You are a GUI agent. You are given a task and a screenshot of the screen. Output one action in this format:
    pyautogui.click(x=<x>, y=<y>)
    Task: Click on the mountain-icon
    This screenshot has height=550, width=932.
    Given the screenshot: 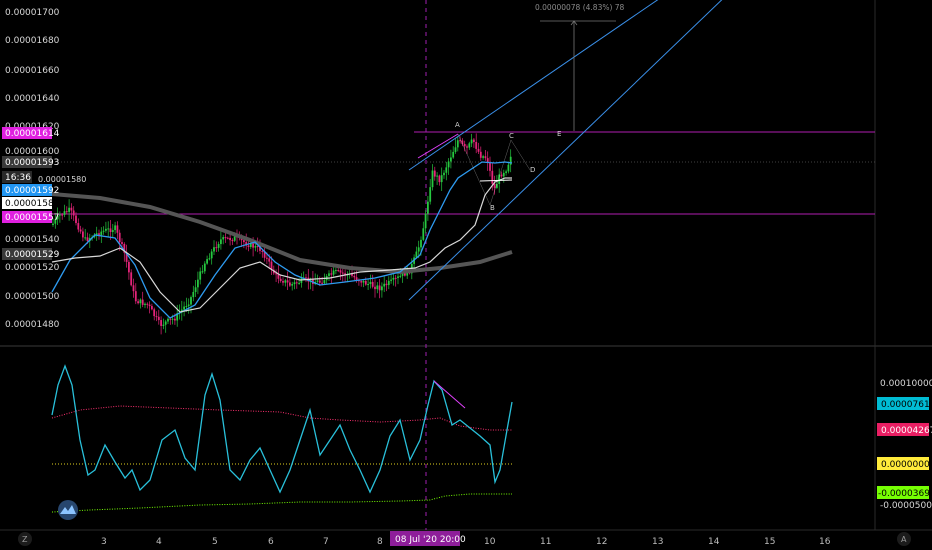 What is the action you would take?
    pyautogui.click(x=68, y=509)
    